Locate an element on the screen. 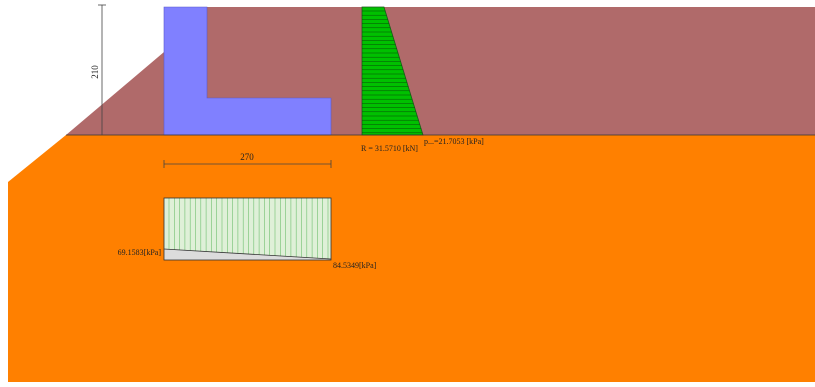 This screenshot has height=387, width=815. contact-left-label: 69.1583[kPa] is located at coordinates (140, 252).